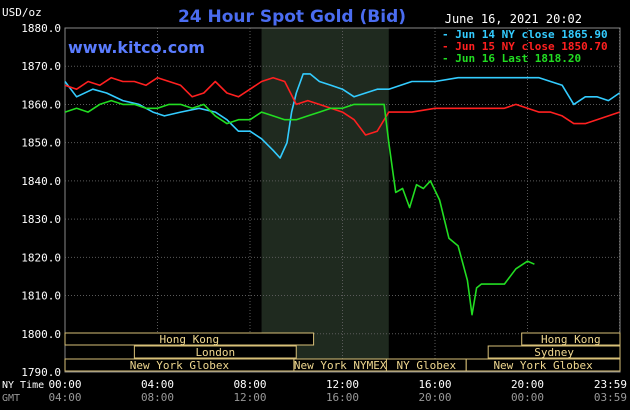 The width and height of the screenshot is (630, 410). I want to click on y-tick-label: 1820.0, so click(41, 257).